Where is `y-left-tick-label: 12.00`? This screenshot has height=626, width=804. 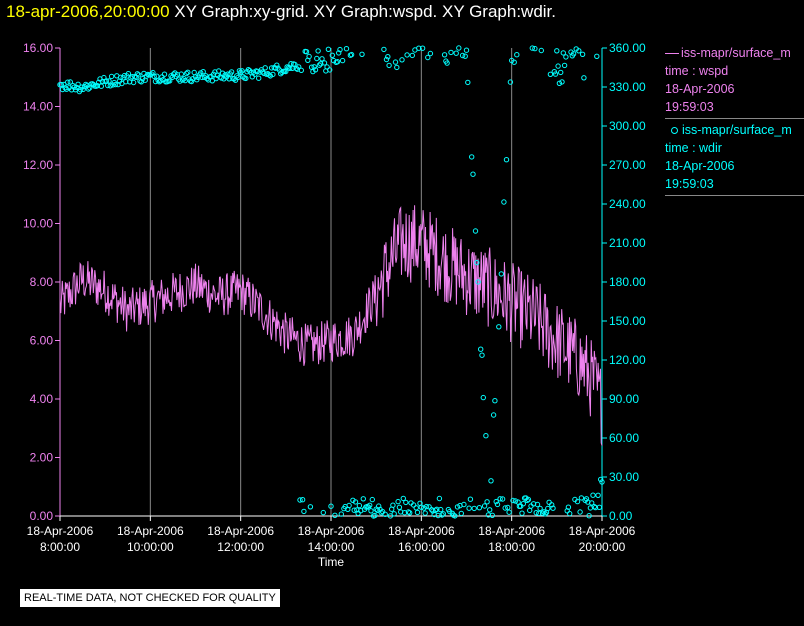
y-left-tick-label: 12.00 is located at coordinates (38, 165).